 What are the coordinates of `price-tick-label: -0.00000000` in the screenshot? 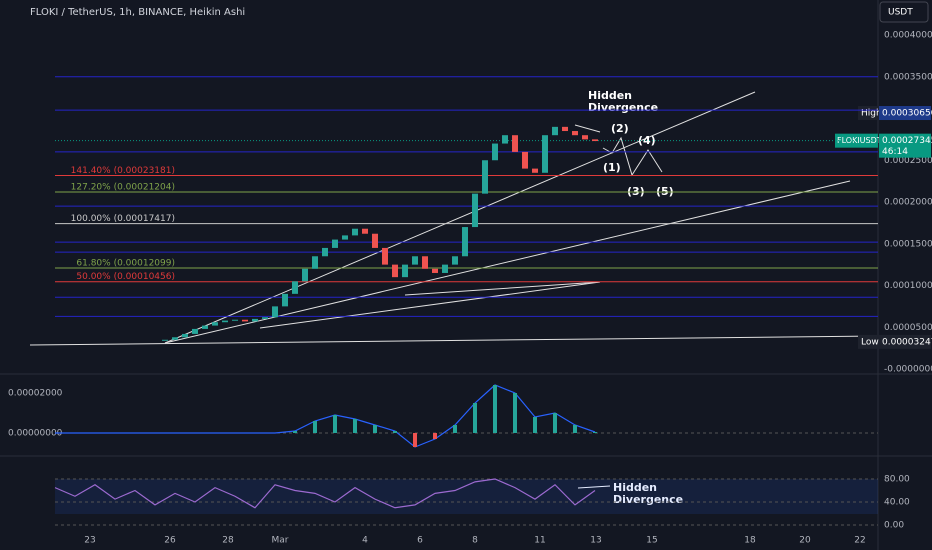 It's located at (908, 370).